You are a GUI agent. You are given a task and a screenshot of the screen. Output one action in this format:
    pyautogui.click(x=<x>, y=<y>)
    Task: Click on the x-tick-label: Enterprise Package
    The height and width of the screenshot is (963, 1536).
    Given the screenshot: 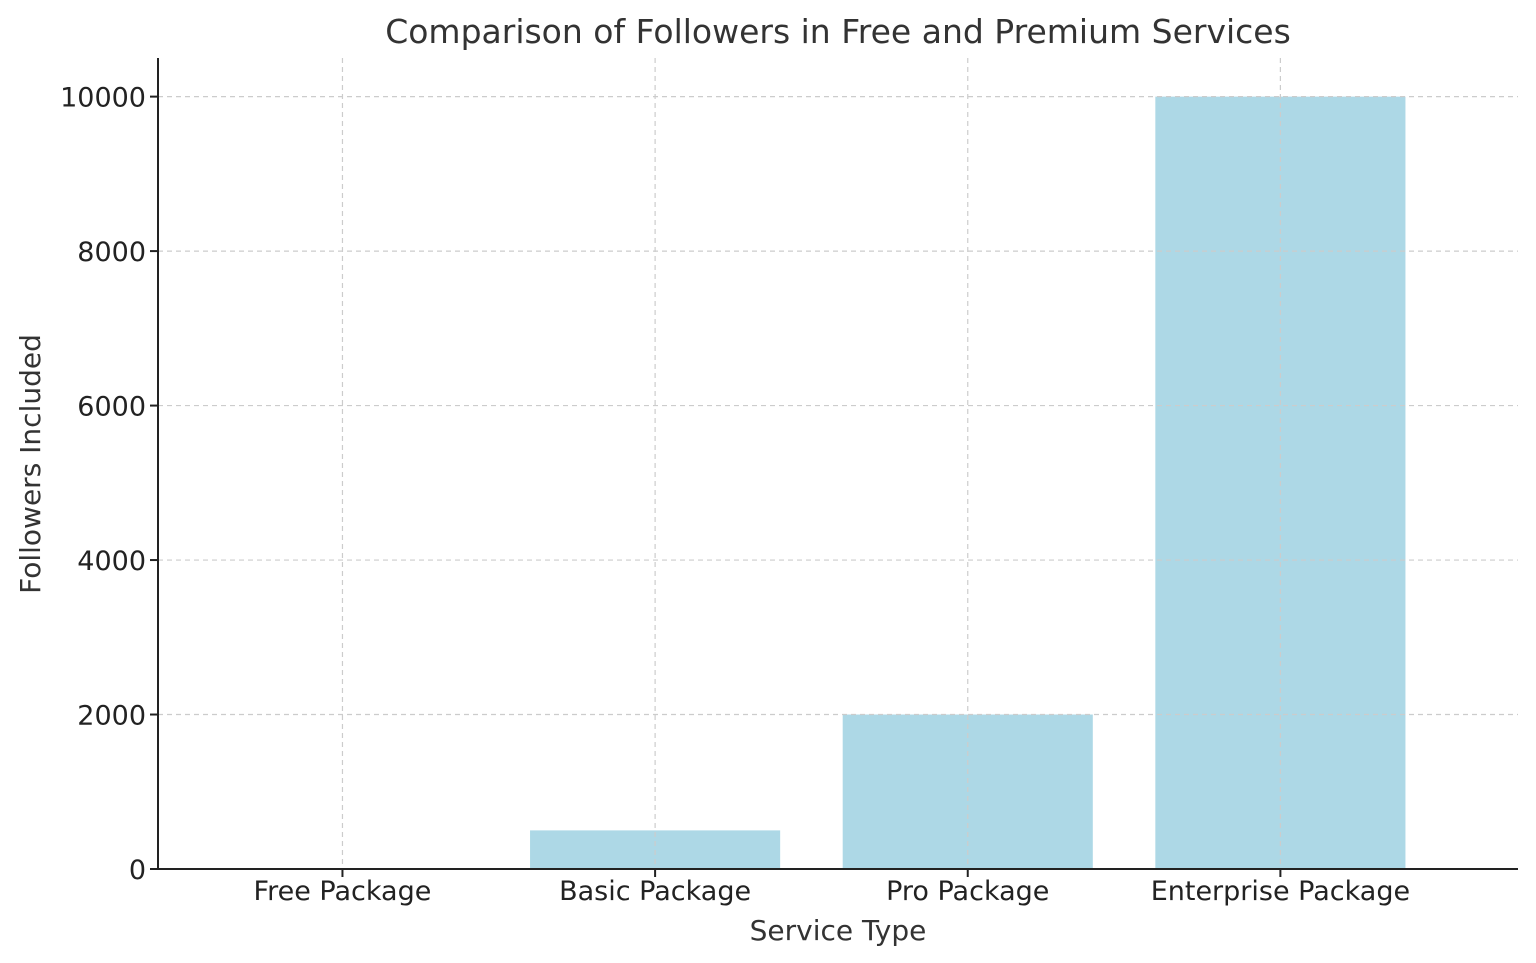 What is the action you would take?
    pyautogui.click(x=1280, y=891)
    